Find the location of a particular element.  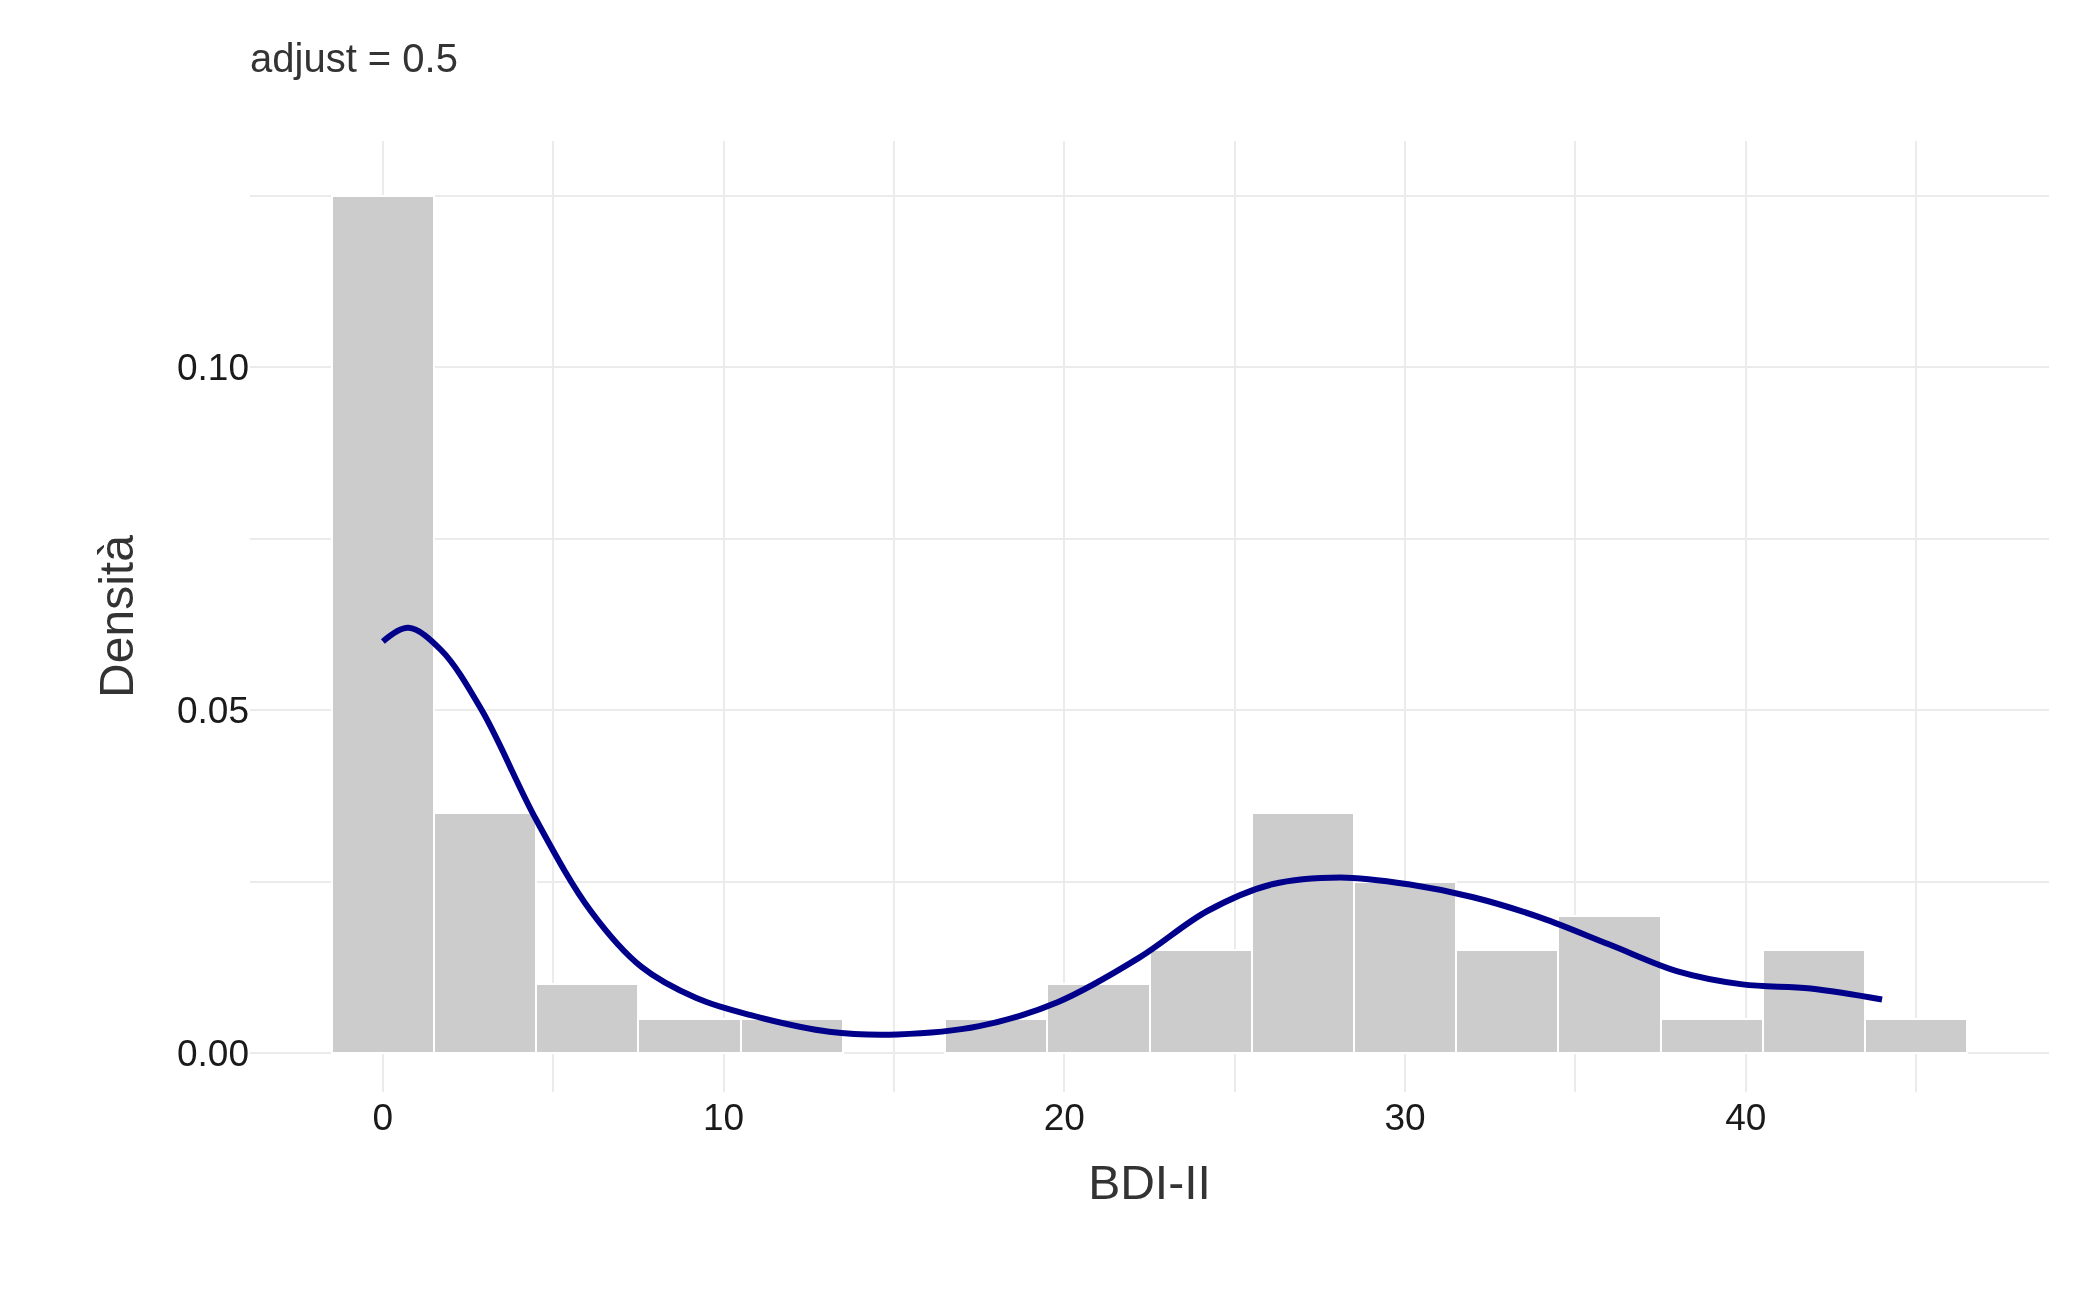

x-tick-label: 40 is located at coordinates (1746, 1117).